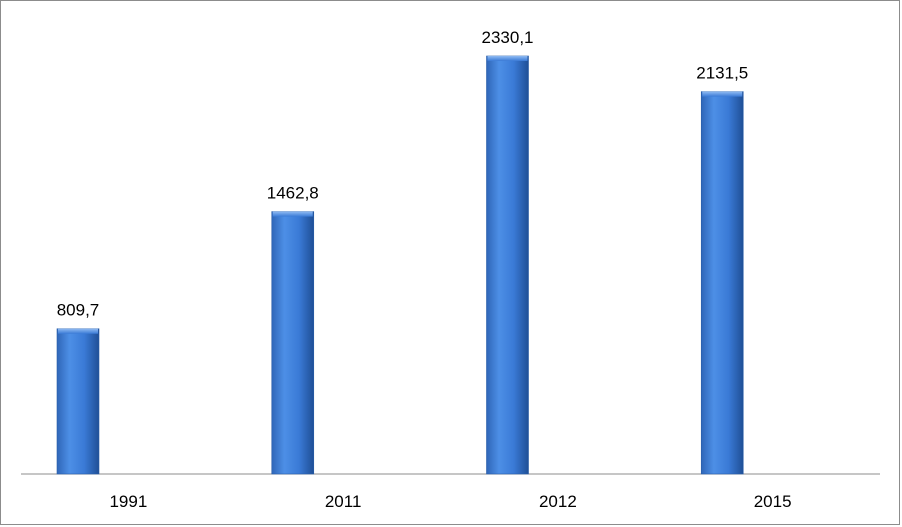  I want to click on bar-2011, so click(293, 343).